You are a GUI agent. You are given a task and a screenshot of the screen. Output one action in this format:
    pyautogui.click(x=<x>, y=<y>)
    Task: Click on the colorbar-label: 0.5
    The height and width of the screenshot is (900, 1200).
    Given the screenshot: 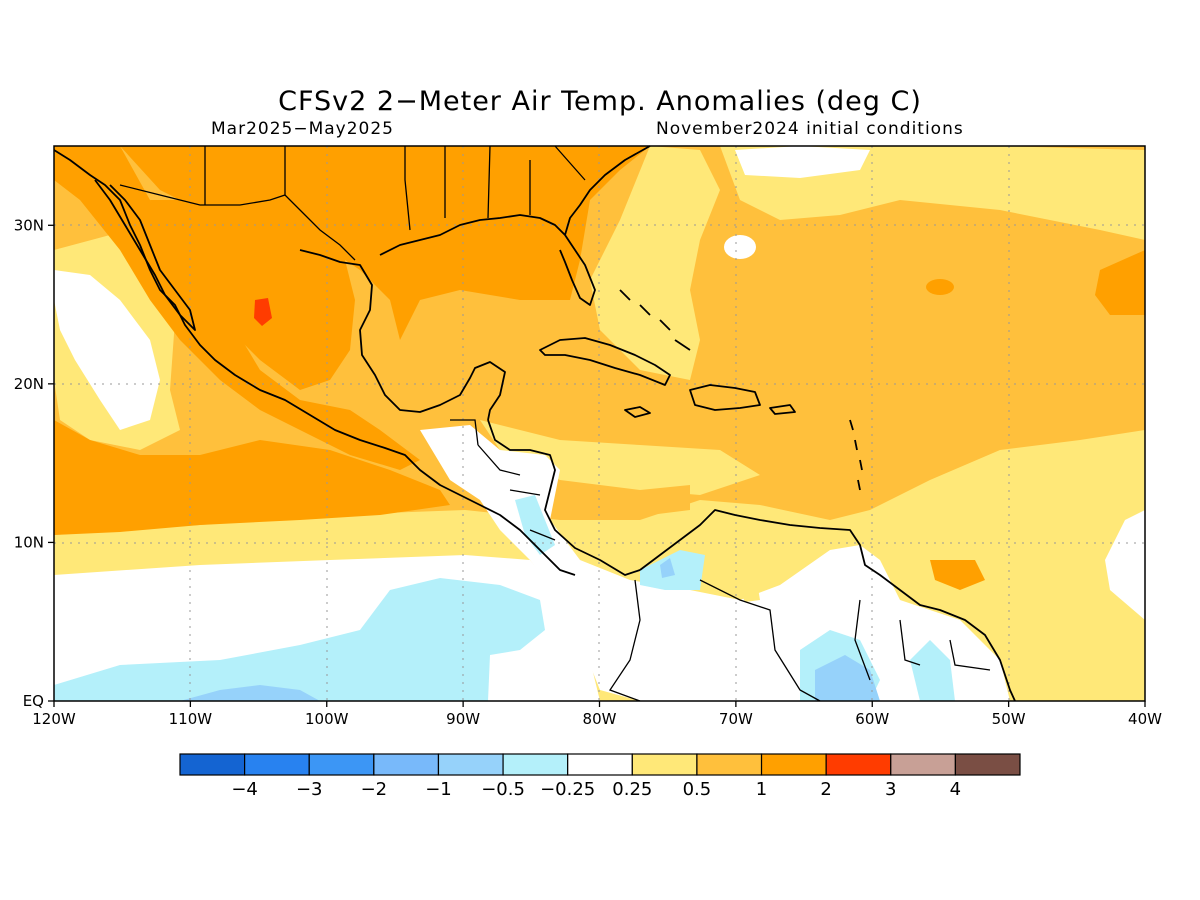 What is the action you would take?
    pyautogui.click(x=697, y=789)
    